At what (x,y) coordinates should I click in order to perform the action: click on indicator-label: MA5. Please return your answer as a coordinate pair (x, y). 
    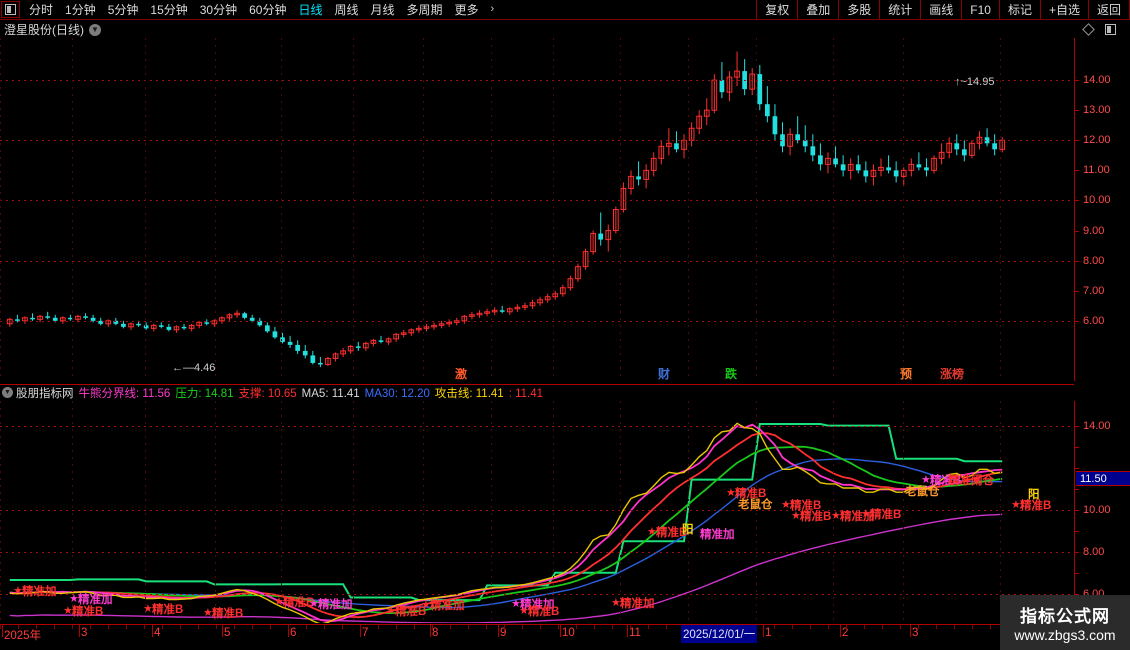
    Looking at the image, I should click on (313, 393).